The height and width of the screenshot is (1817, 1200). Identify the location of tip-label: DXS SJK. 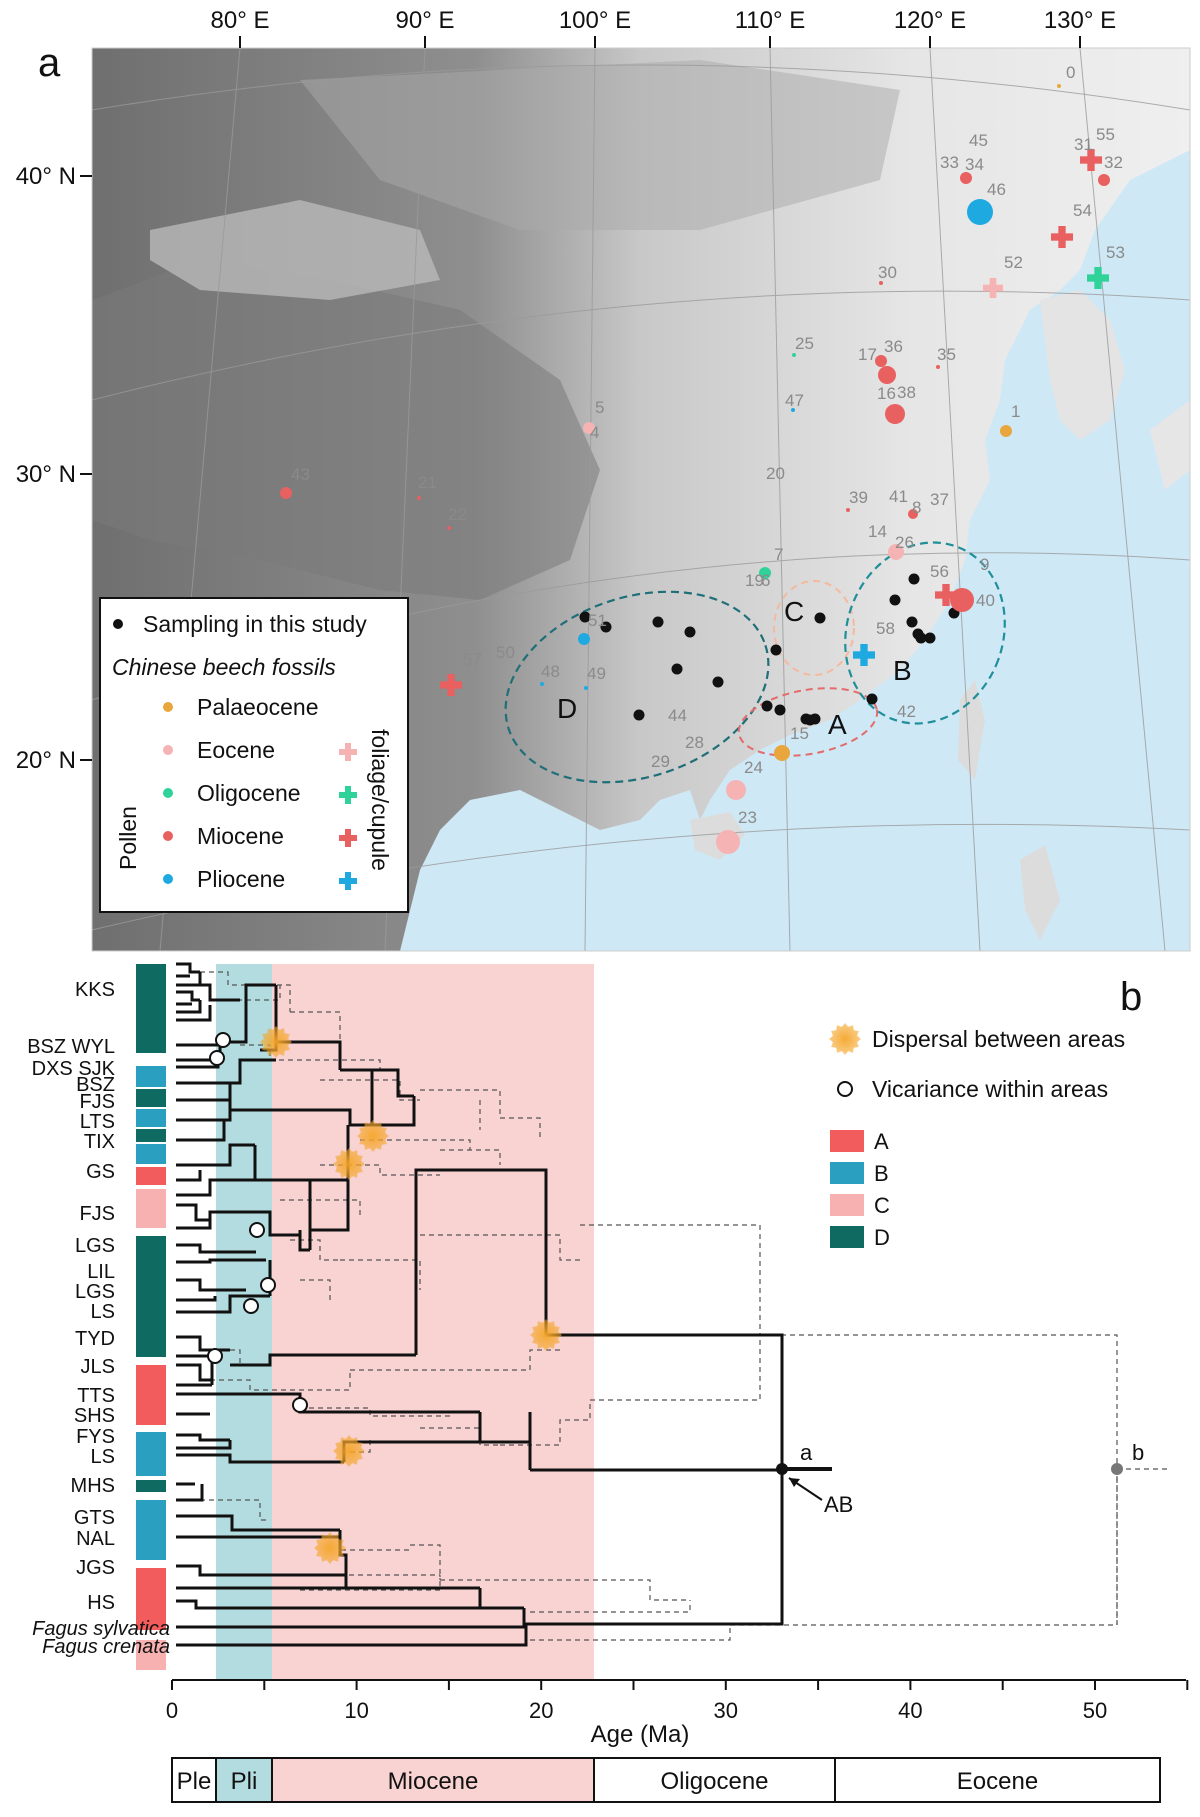
(74, 1069).